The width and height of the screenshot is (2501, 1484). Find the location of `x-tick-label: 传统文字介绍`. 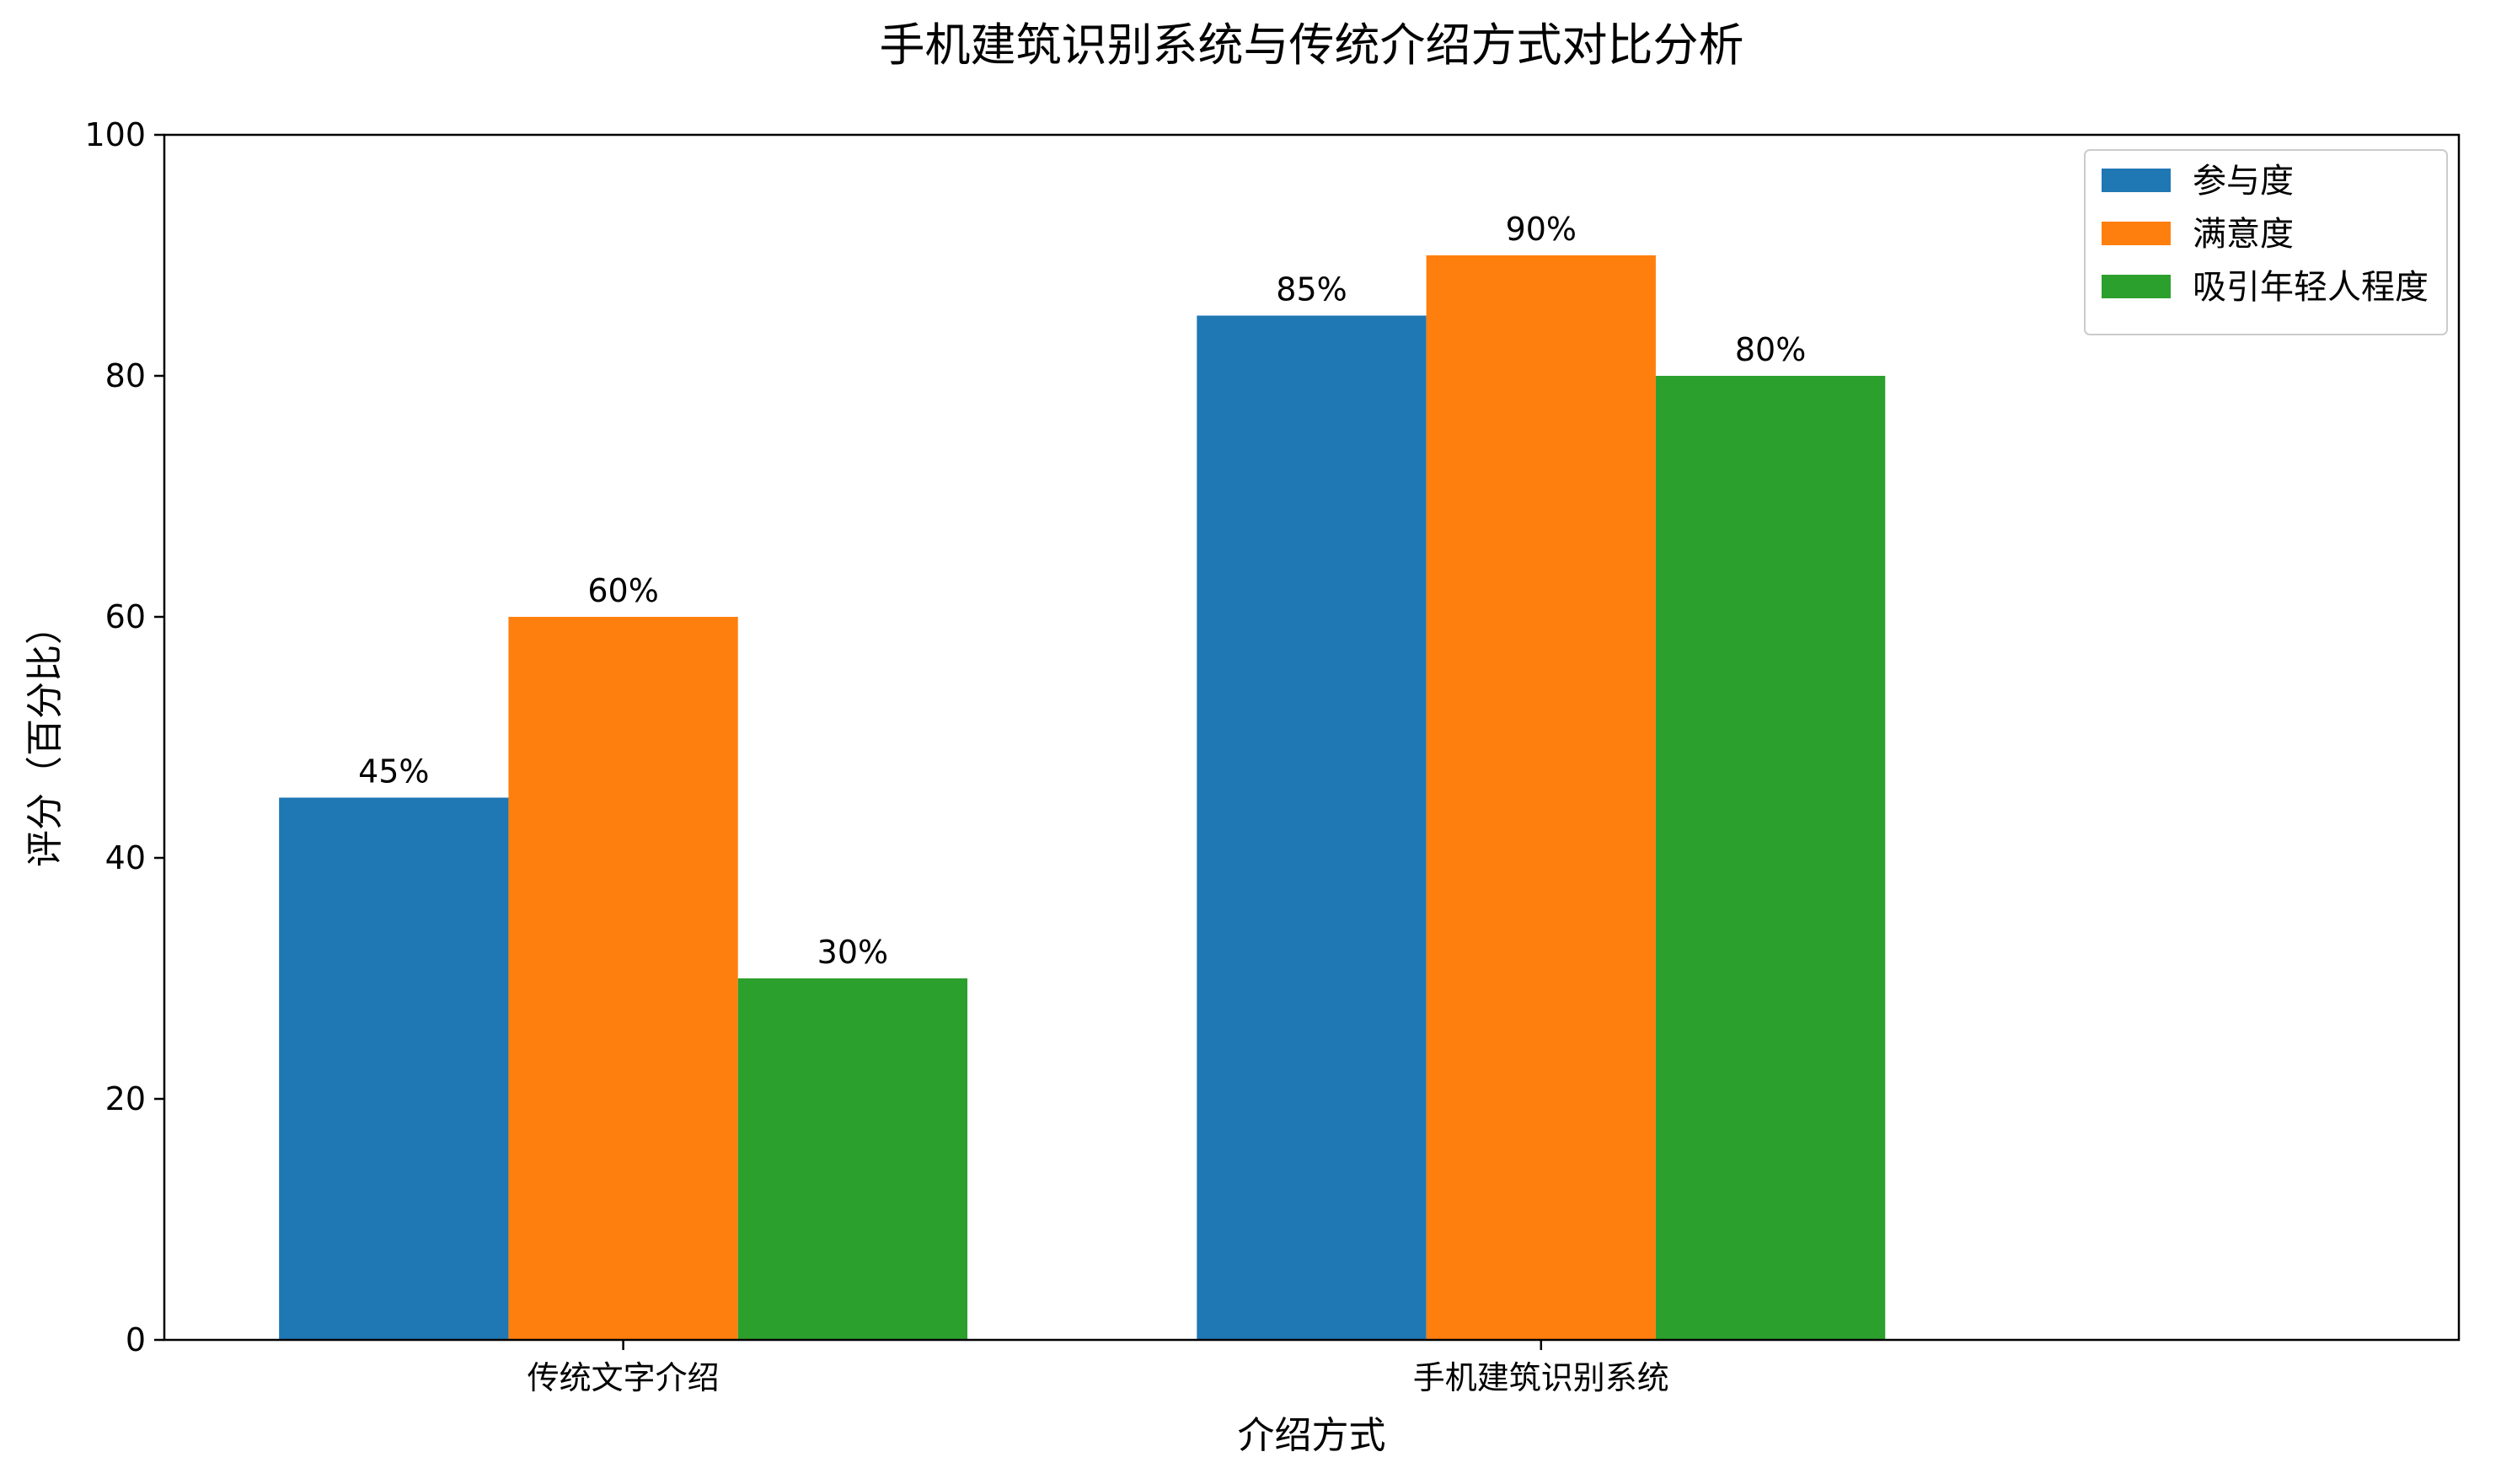

x-tick-label: 传统文字介绍 is located at coordinates (624, 1377).